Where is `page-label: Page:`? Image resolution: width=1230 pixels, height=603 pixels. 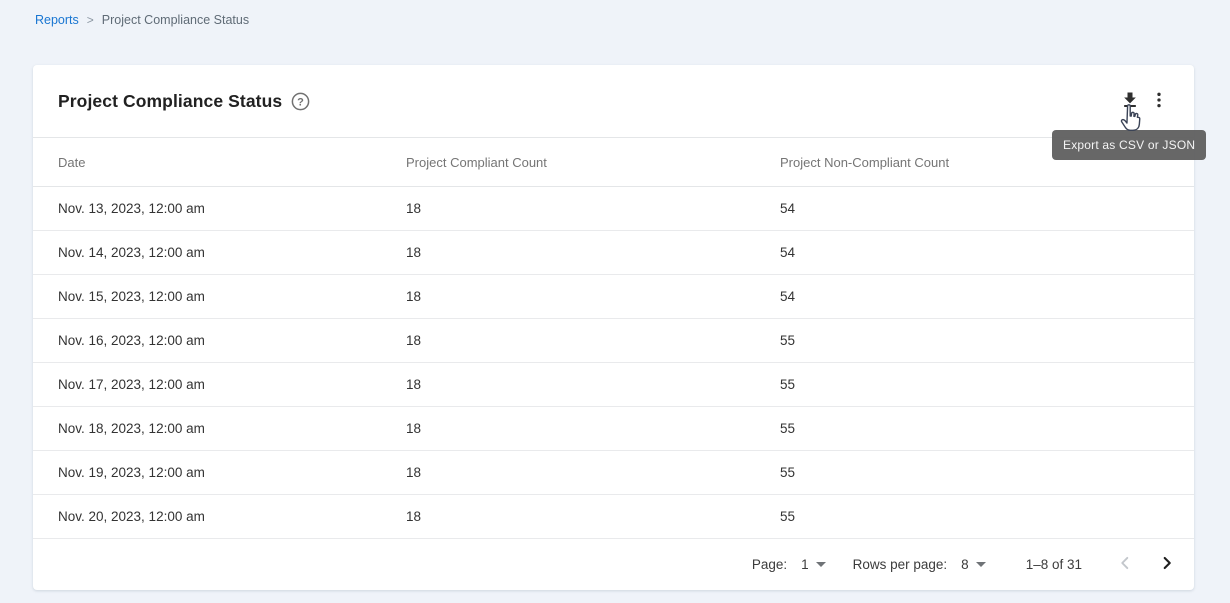 page-label: Page: is located at coordinates (769, 564).